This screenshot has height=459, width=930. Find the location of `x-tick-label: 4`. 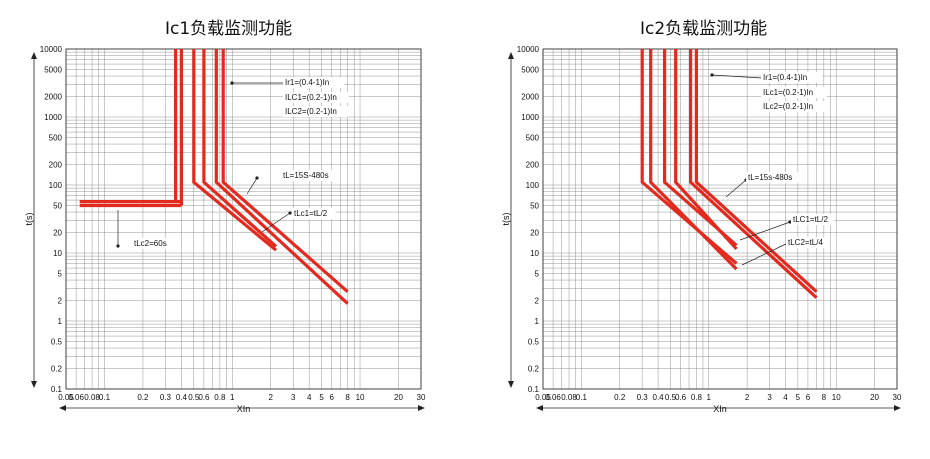

x-tick-label: 4 is located at coordinates (785, 397).